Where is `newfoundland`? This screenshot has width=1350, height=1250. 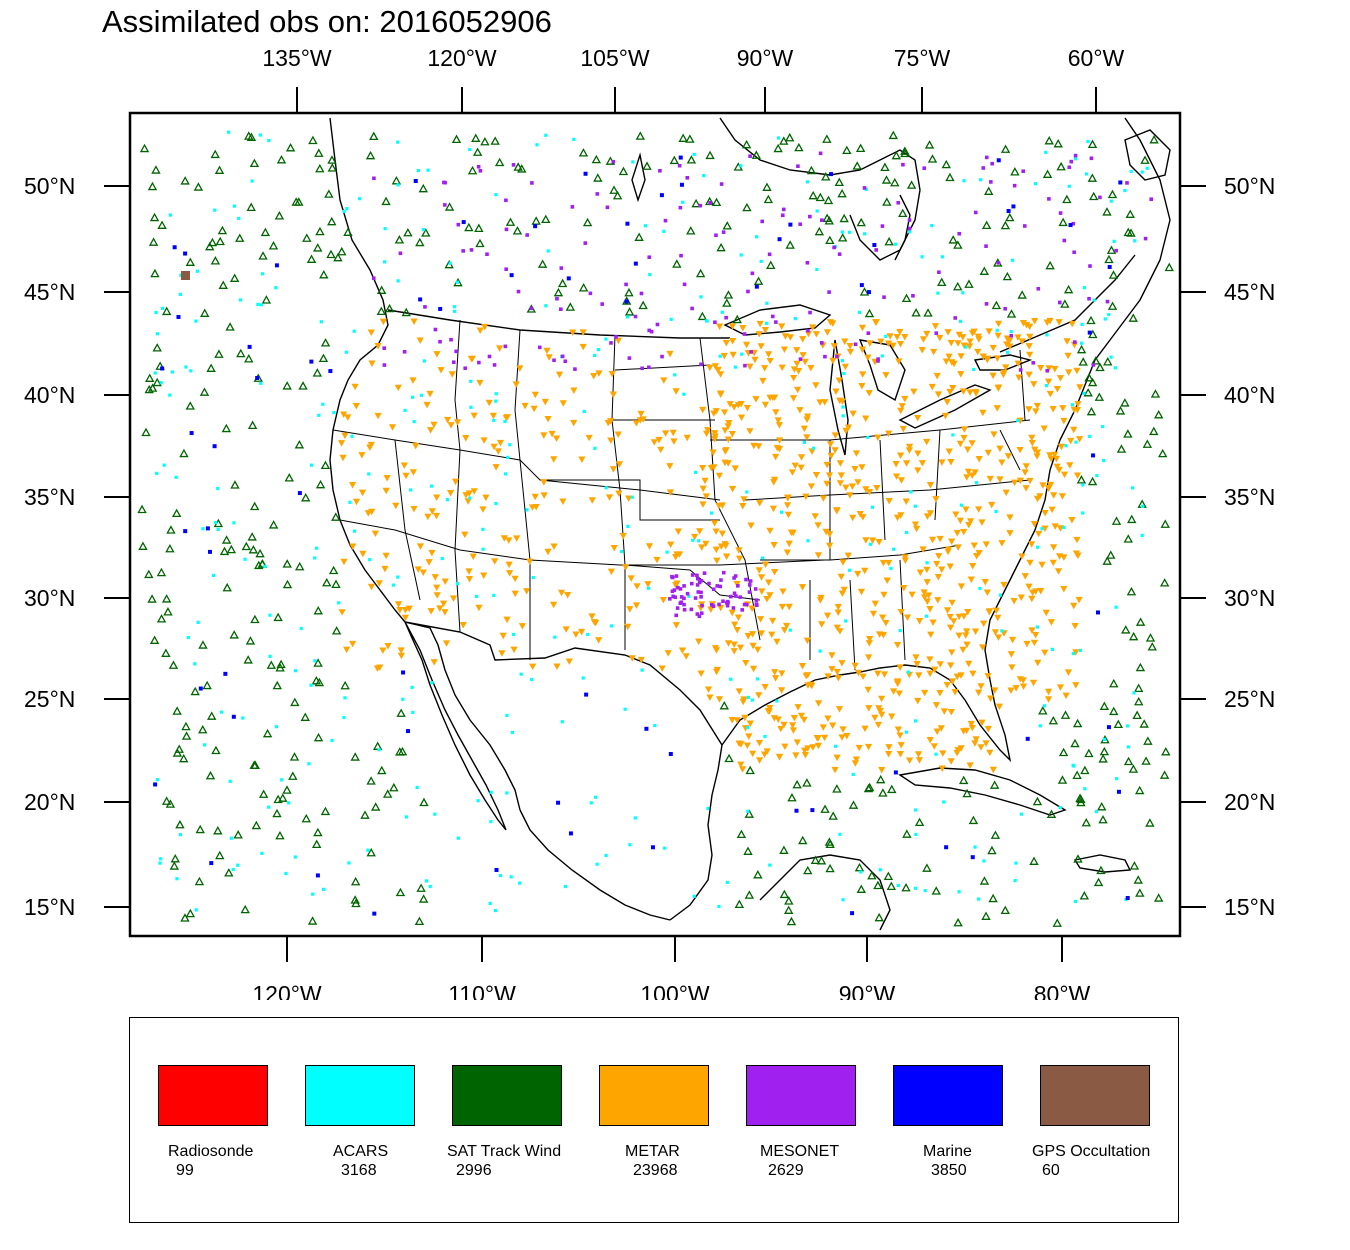
newfoundland is located at coordinates (1147, 155).